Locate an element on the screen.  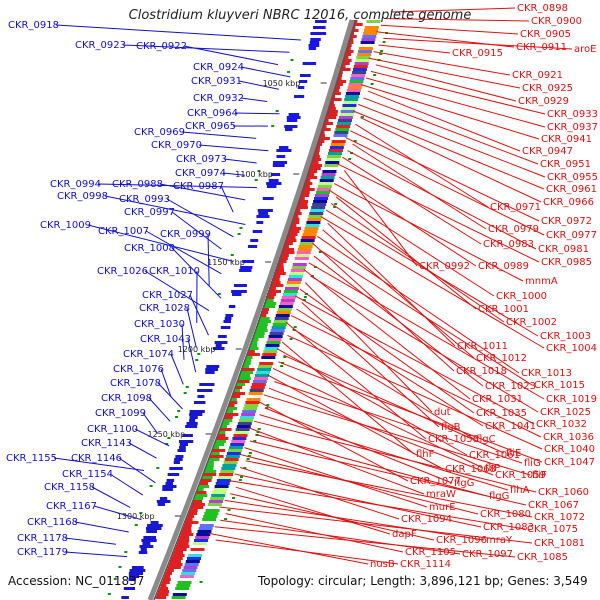
gene-label: CKR_0981 is located at coordinates (563, 249).